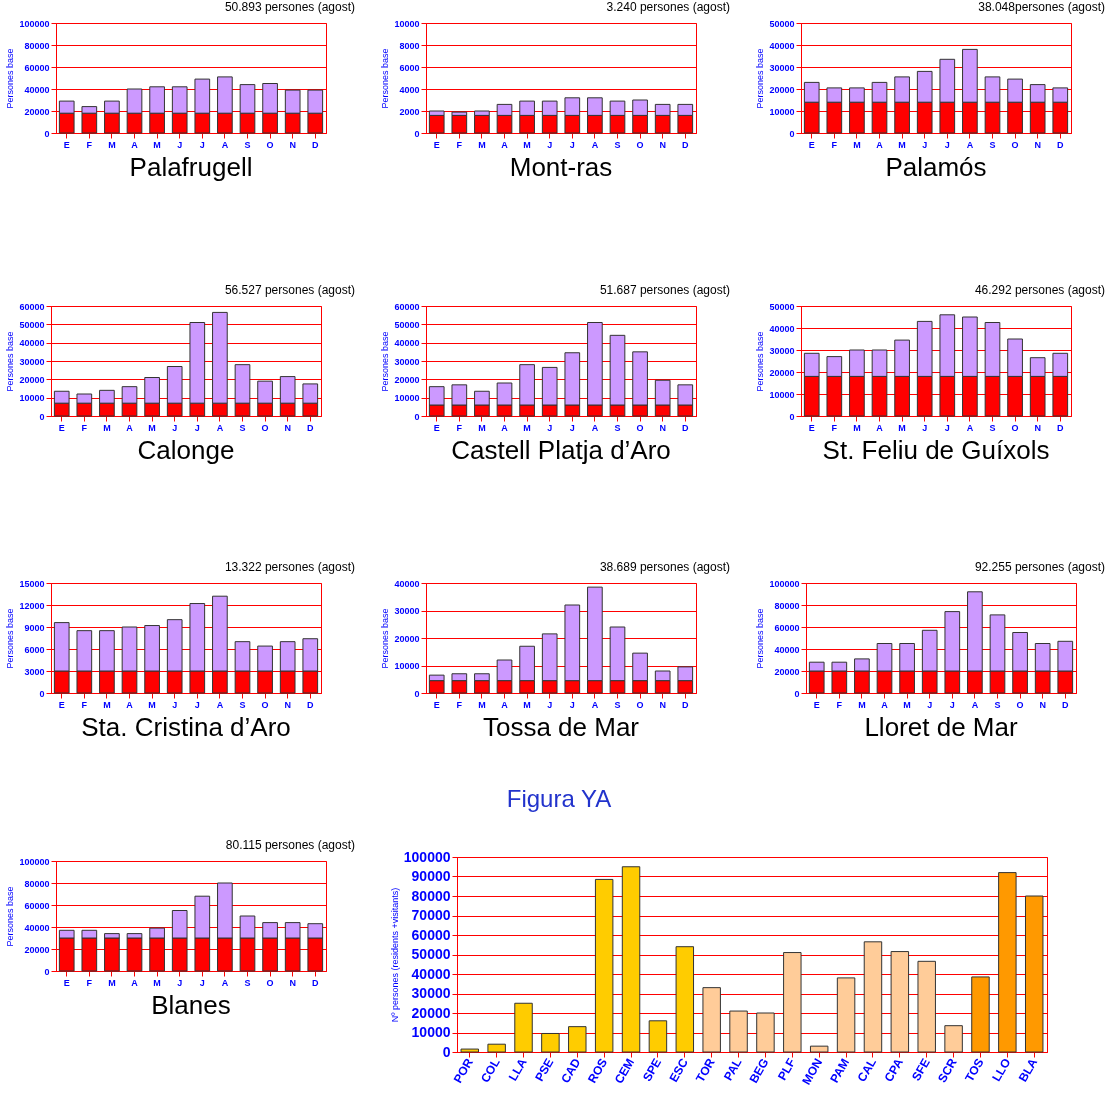 The height and width of the screenshot is (1106, 1118). What do you see at coordinates (431, 876) in the screenshot?
I see `y-tick-label: 90000` at bounding box center [431, 876].